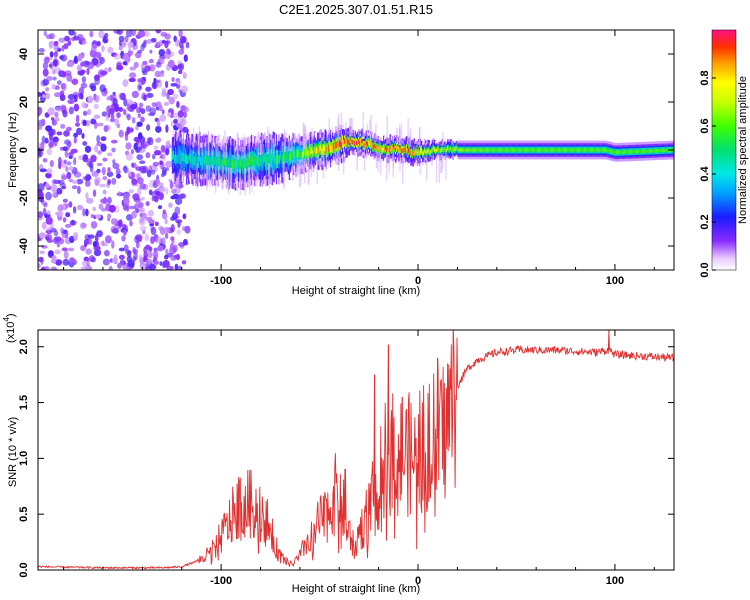  Describe the element at coordinates (24, 402) in the screenshot. I see `y-tick-label: 1.5` at that location.